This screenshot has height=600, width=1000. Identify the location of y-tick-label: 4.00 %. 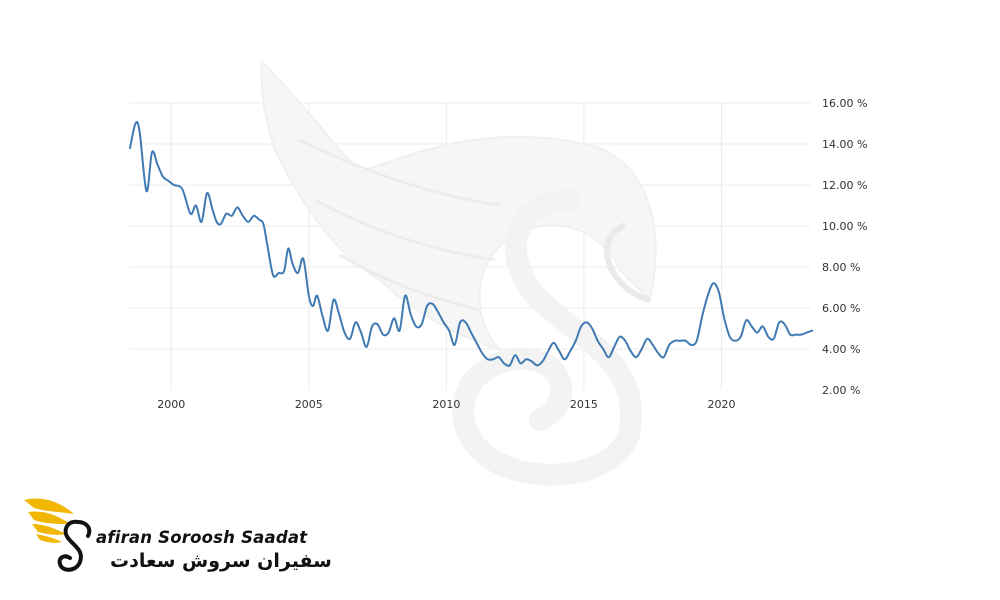
(841, 349).